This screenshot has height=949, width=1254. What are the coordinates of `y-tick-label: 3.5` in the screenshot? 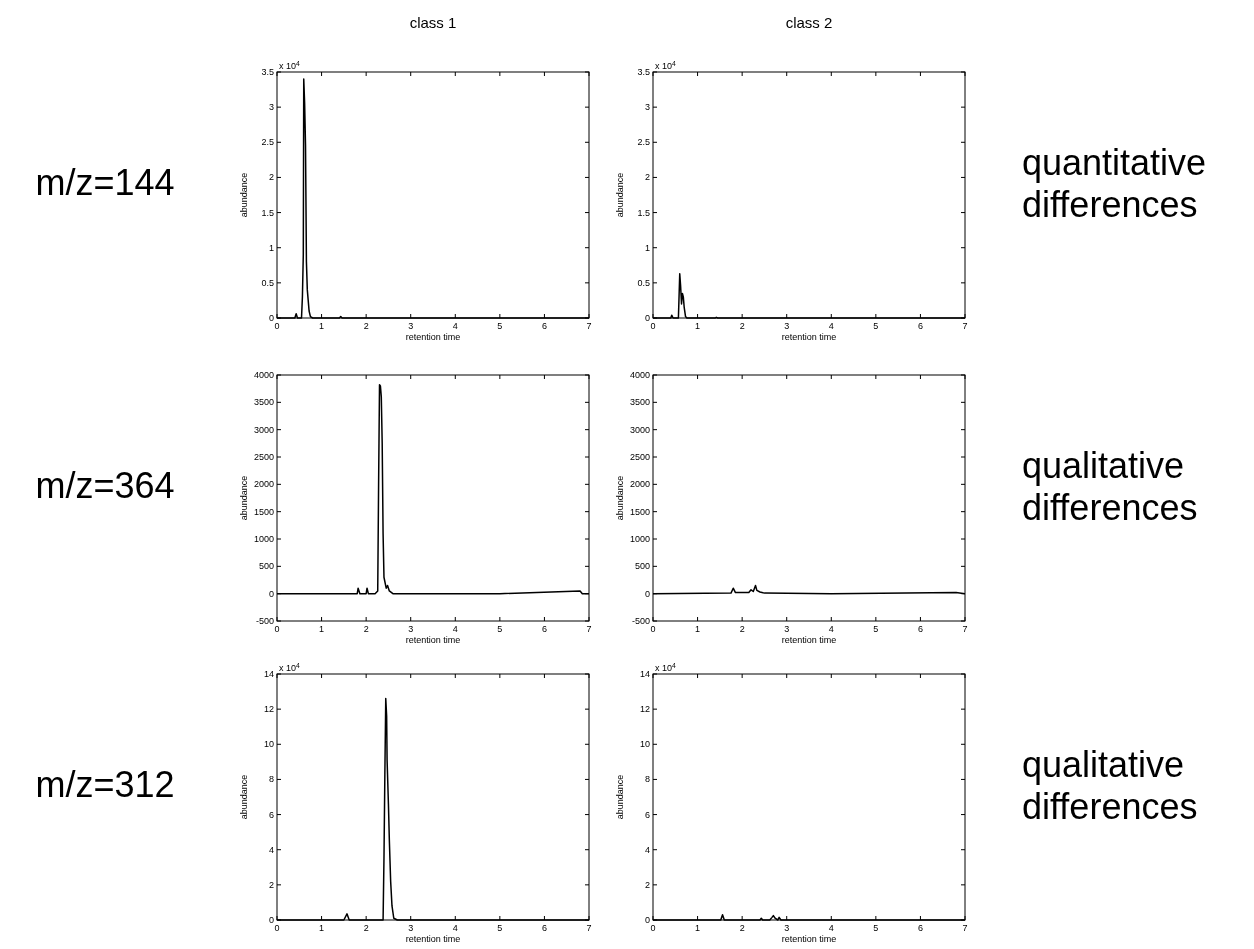 It's located at (643, 72).